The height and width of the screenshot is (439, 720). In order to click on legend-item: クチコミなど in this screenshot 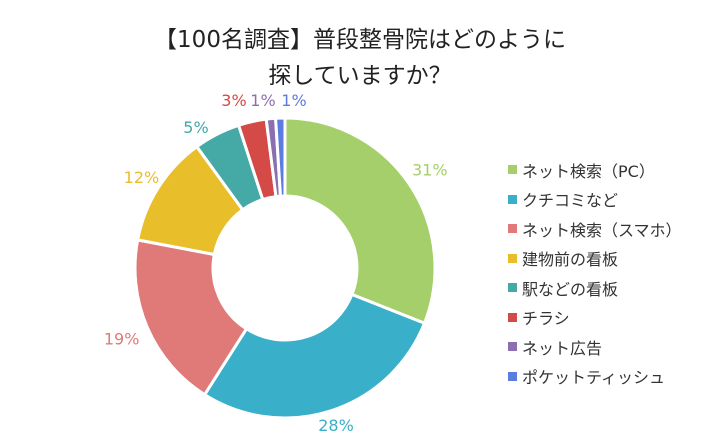, I will do `click(595, 200)`.